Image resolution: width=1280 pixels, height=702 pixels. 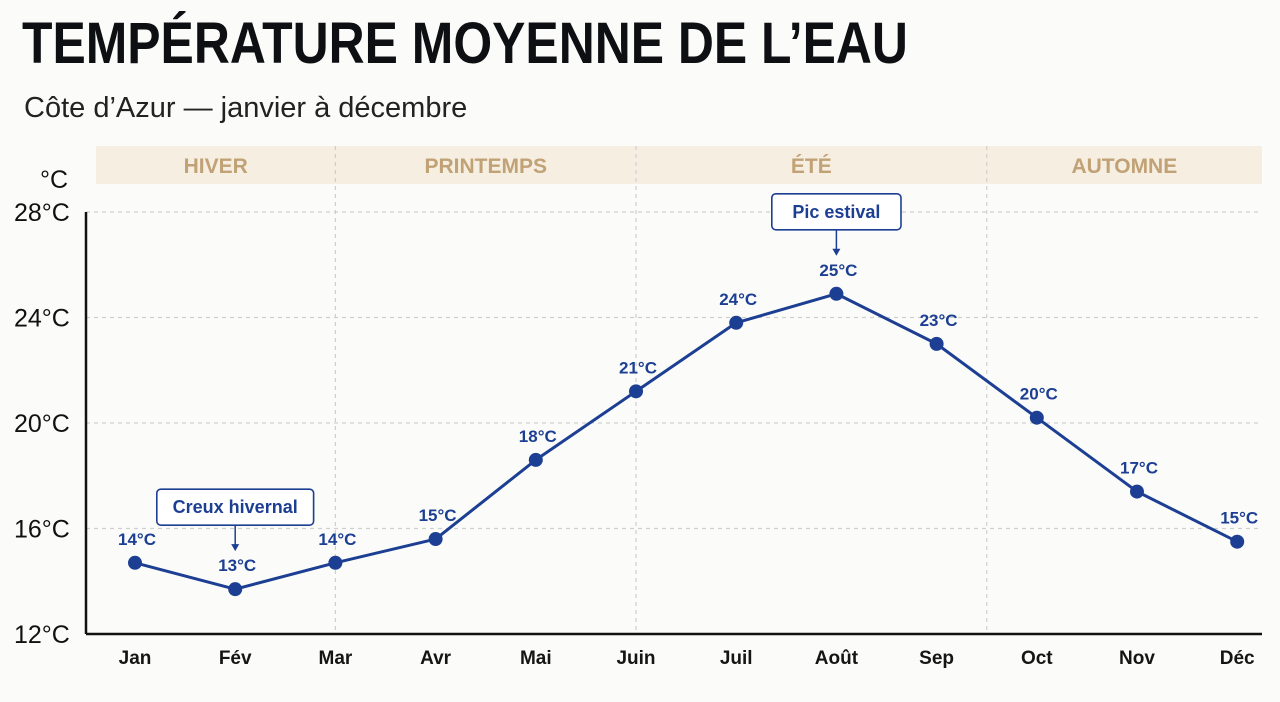 What do you see at coordinates (216, 166) in the screenshot?
I see `season-label: HIVER` at bounding box center [216, 166].